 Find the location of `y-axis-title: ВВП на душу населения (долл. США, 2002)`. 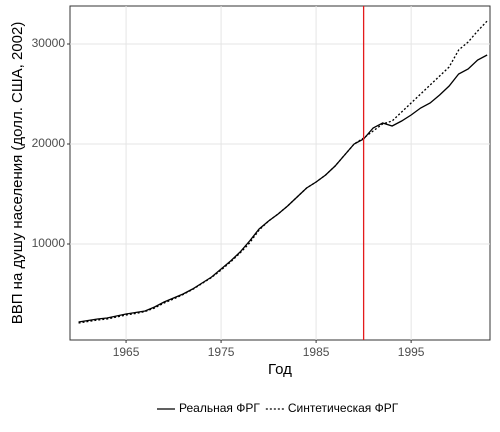

y-axis-title: ВВП на душу населения (долл. США, 2002) is located at coordinates (17, 173).